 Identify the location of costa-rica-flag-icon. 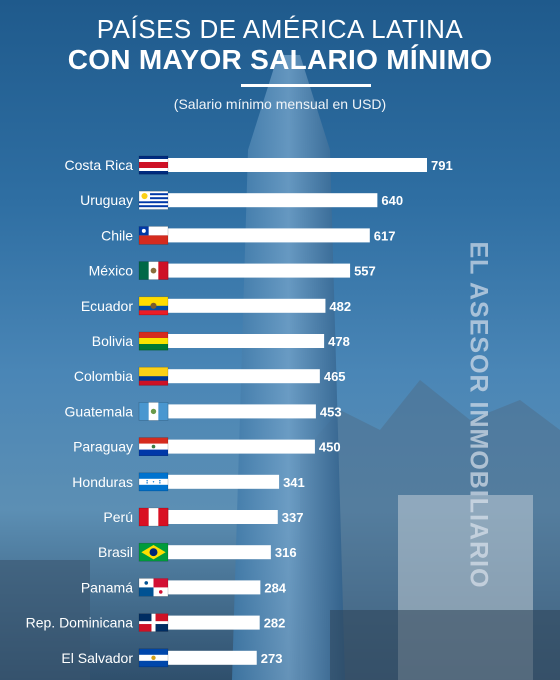
(153, 165).